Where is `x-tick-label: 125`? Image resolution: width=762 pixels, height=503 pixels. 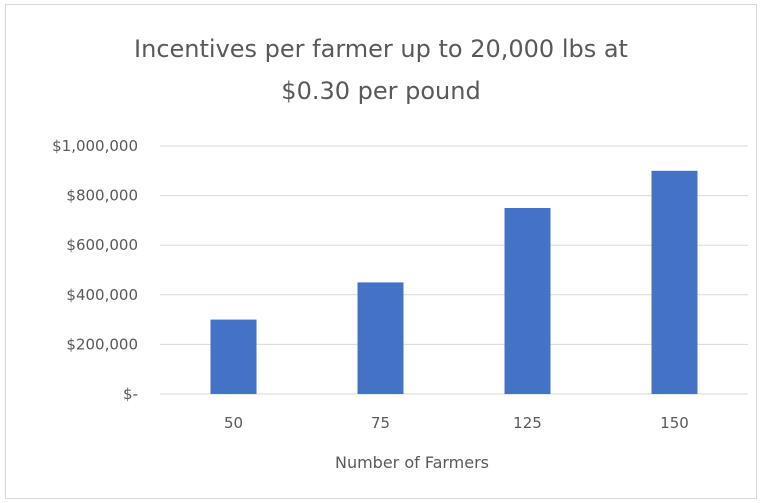
x-tick-label: 125 is located at coordinates (527, 423).